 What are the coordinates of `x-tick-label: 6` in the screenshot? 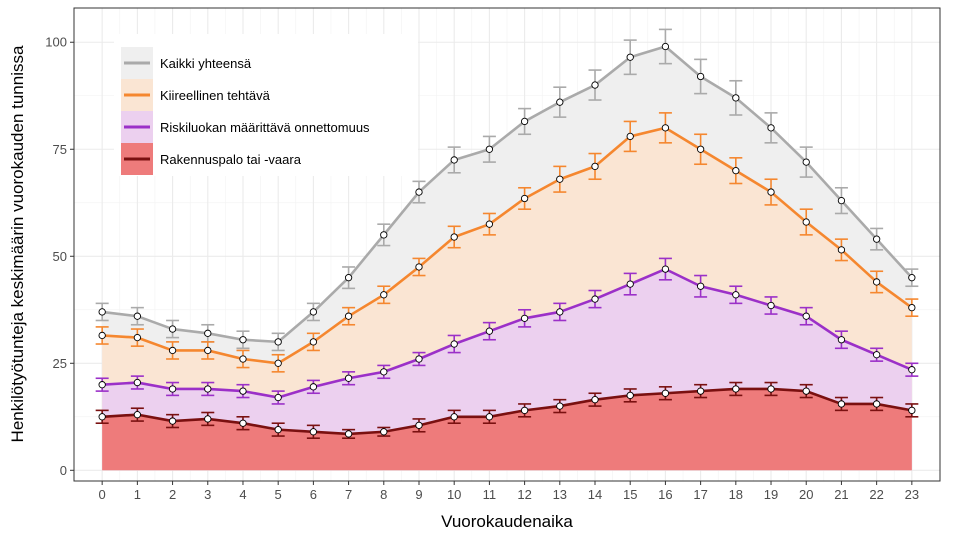 It's located at (313, 494).